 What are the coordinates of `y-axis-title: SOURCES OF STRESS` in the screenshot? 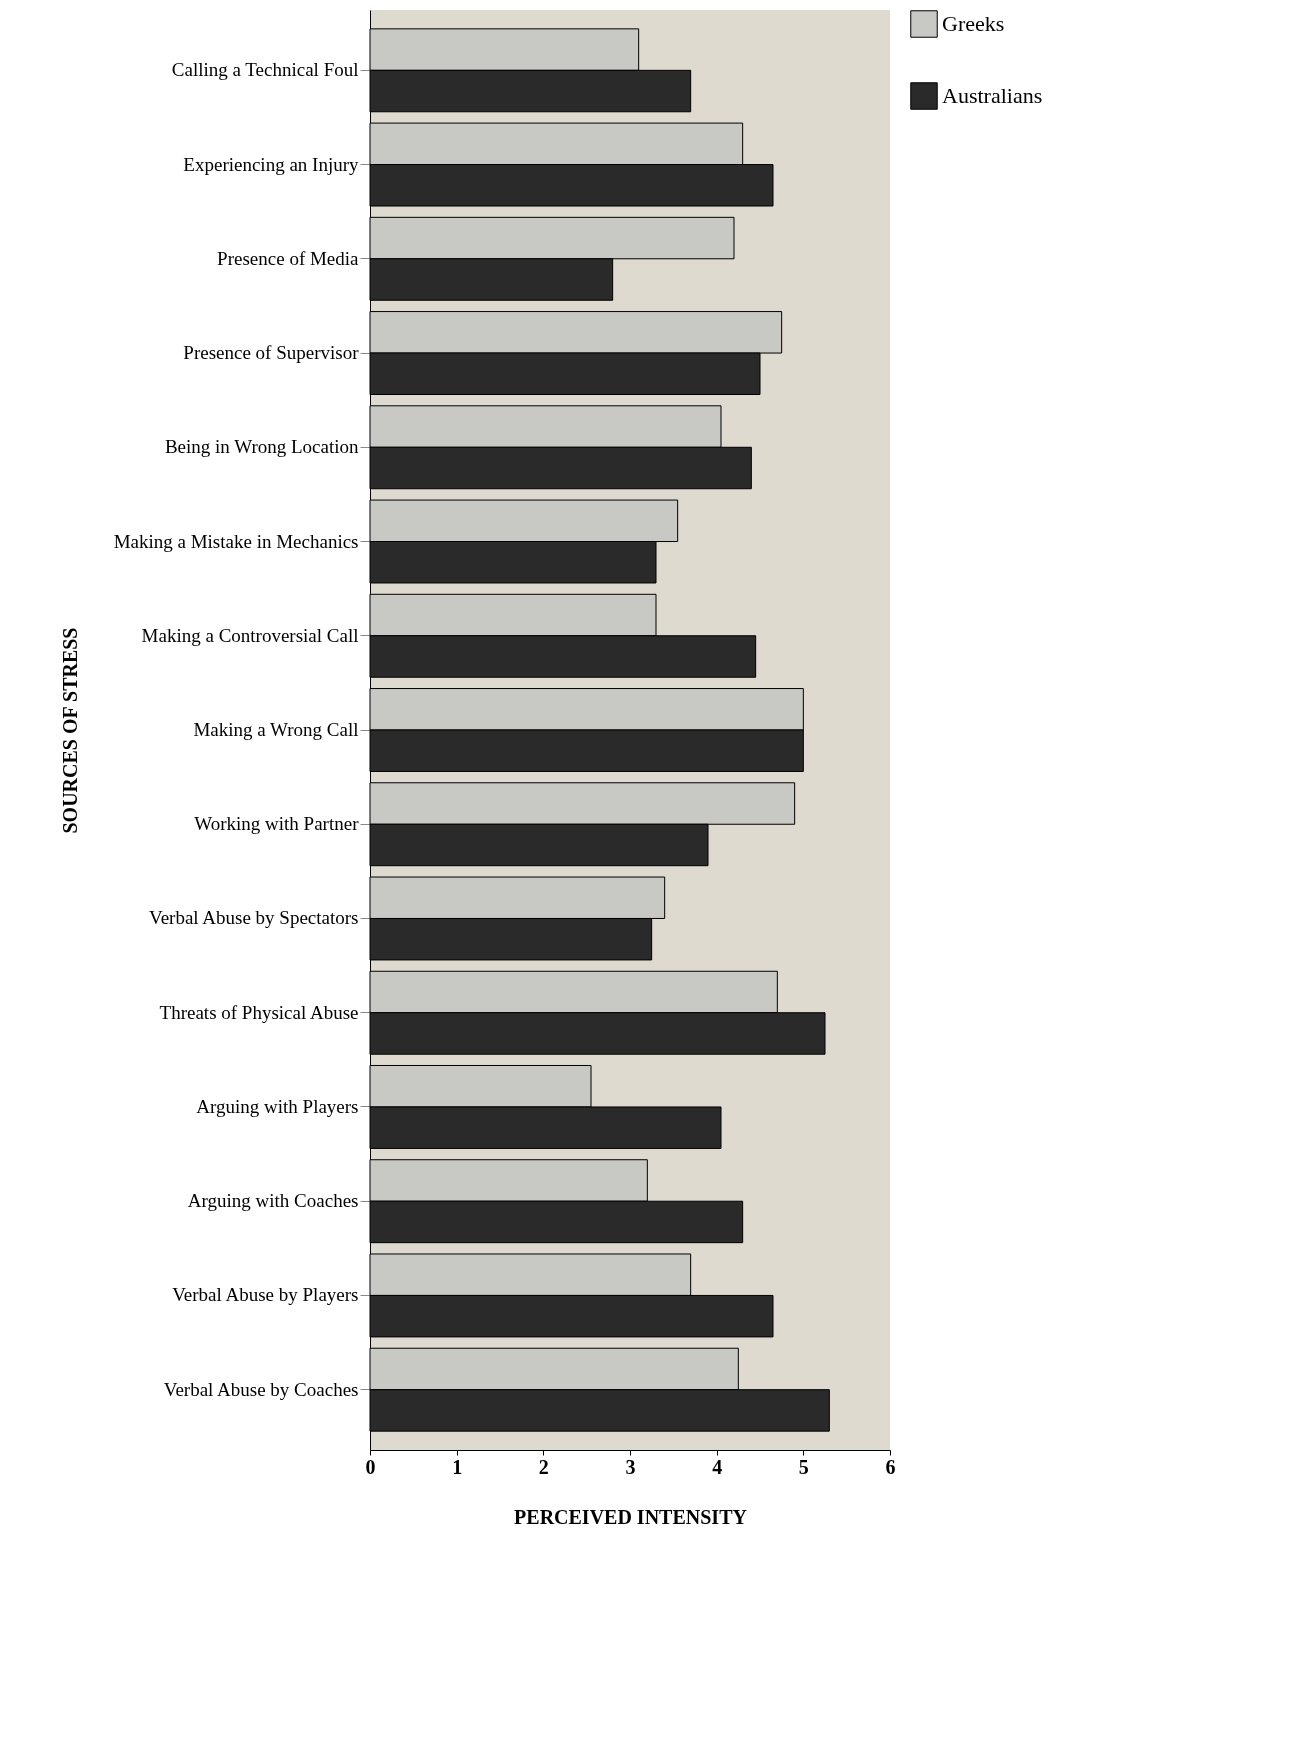 It's located at (69, 730).